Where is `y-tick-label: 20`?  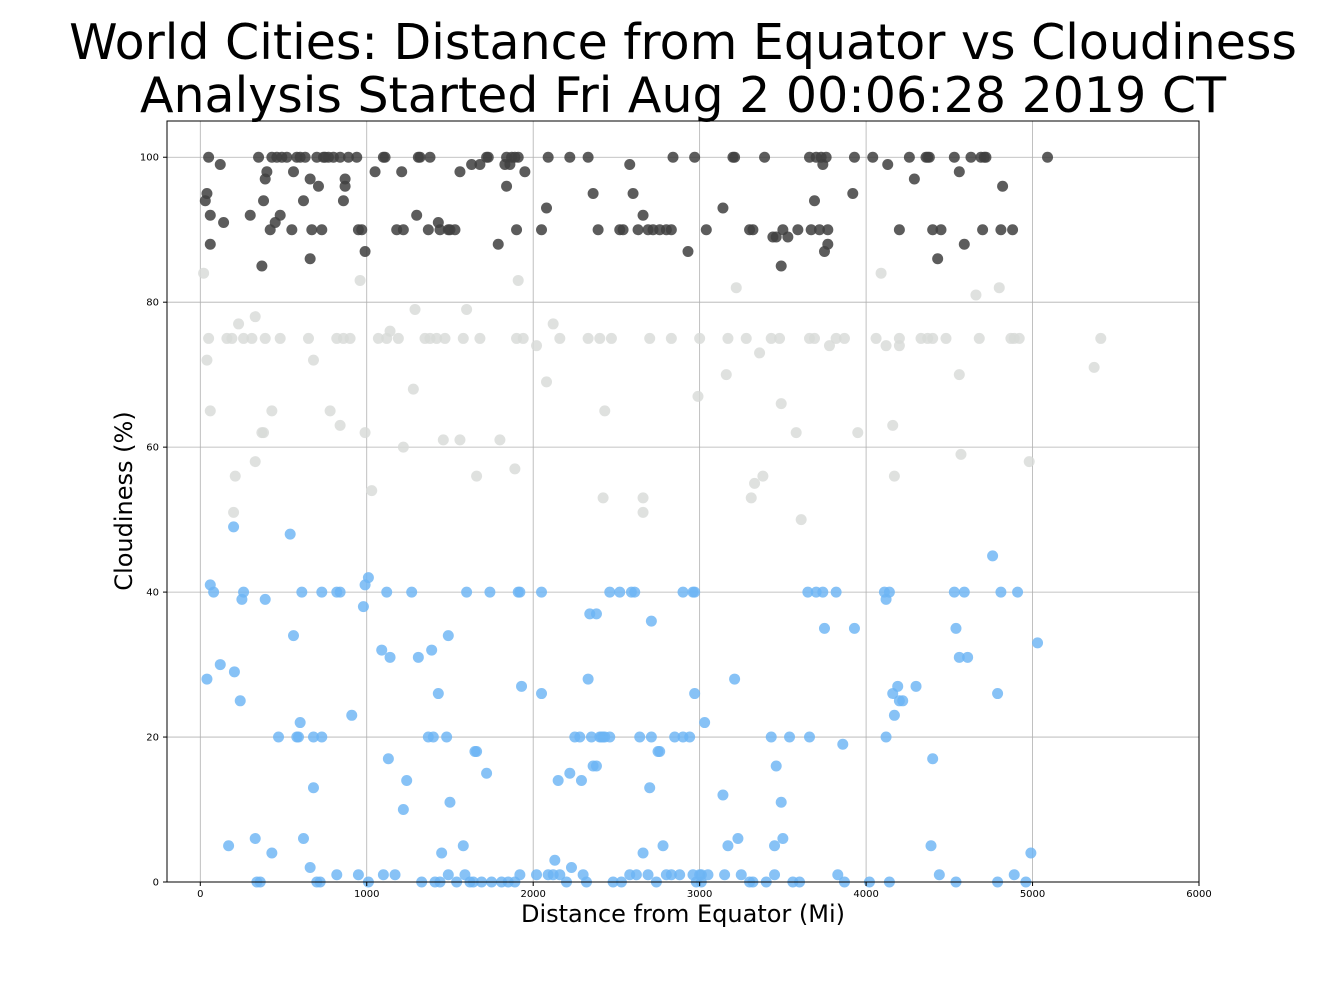
y-tick-label: 20 is located at coordinates (152, 738).